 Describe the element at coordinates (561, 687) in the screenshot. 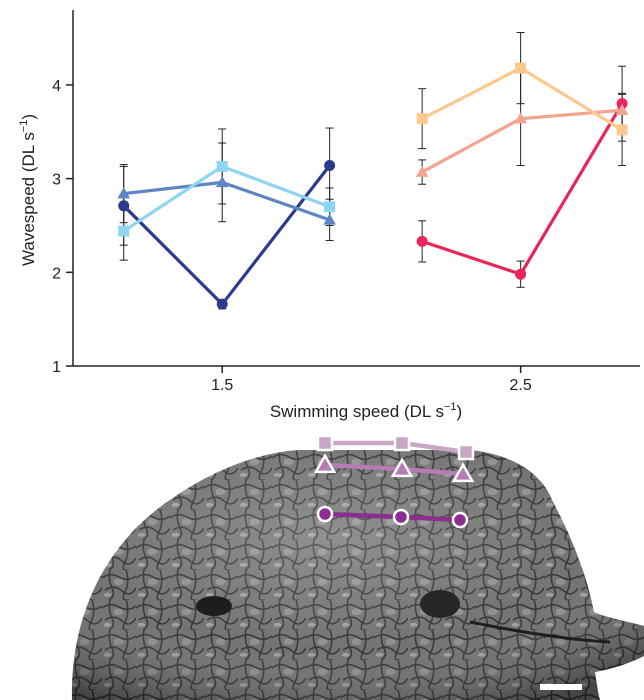

I see `scale-bar` at that location.